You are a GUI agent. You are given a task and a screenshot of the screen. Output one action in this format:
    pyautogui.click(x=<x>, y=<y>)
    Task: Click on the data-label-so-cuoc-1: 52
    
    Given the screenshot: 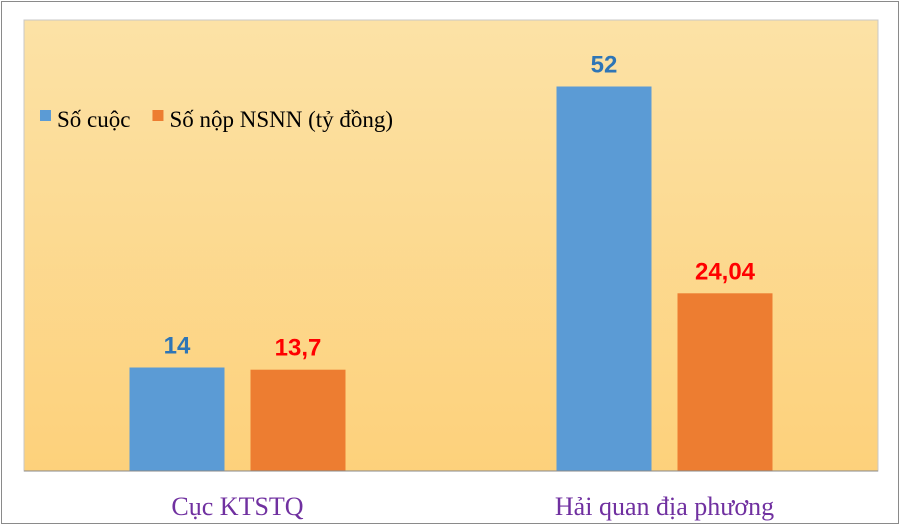 What is the action you would take?
    pyautogui.click(x=604, y=65)
    